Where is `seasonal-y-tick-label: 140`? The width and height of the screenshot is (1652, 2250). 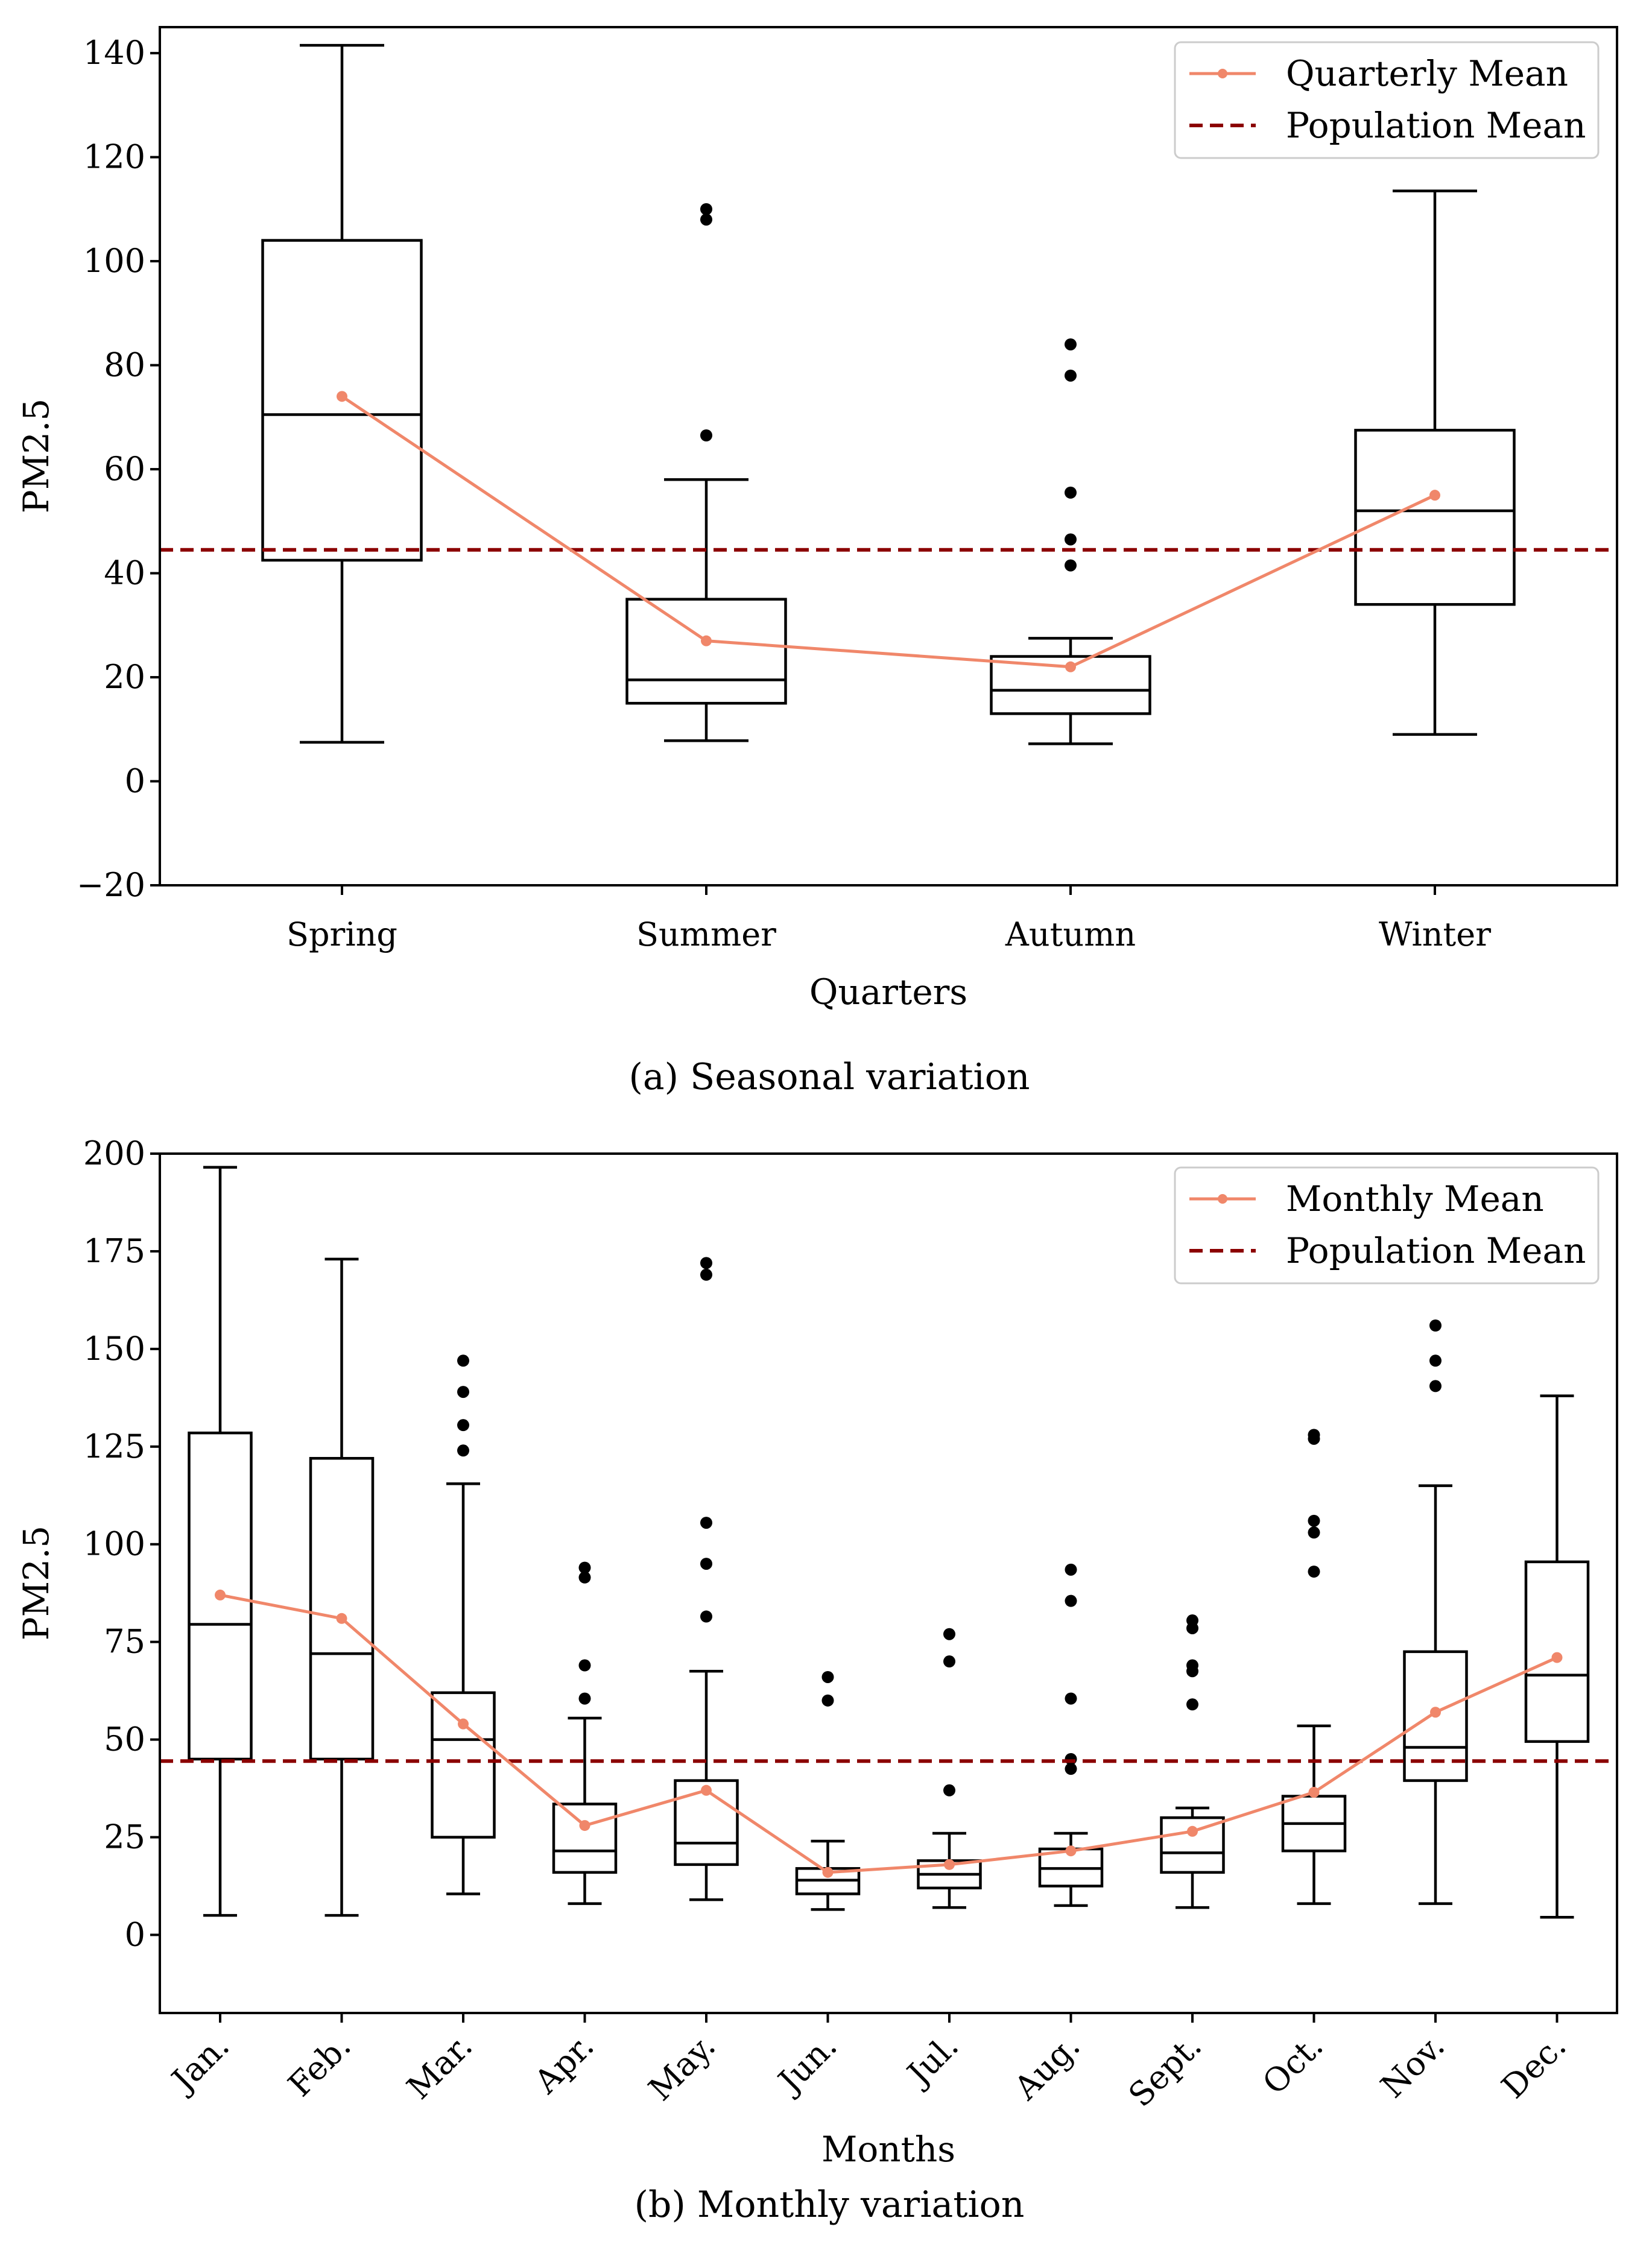 seasonal-y-tick-label: 140 is located at coordinates (114, 53).